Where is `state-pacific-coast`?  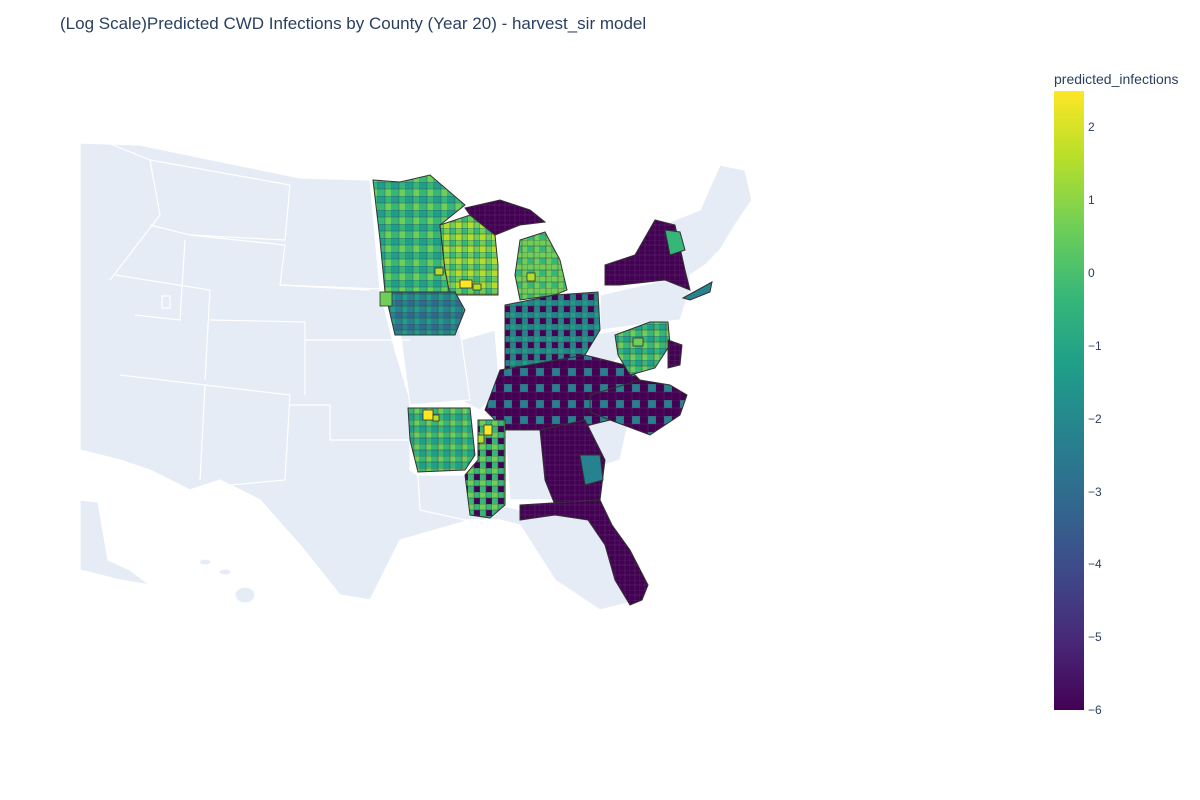
state-pacific-coast is located at coordinates (115, 542).